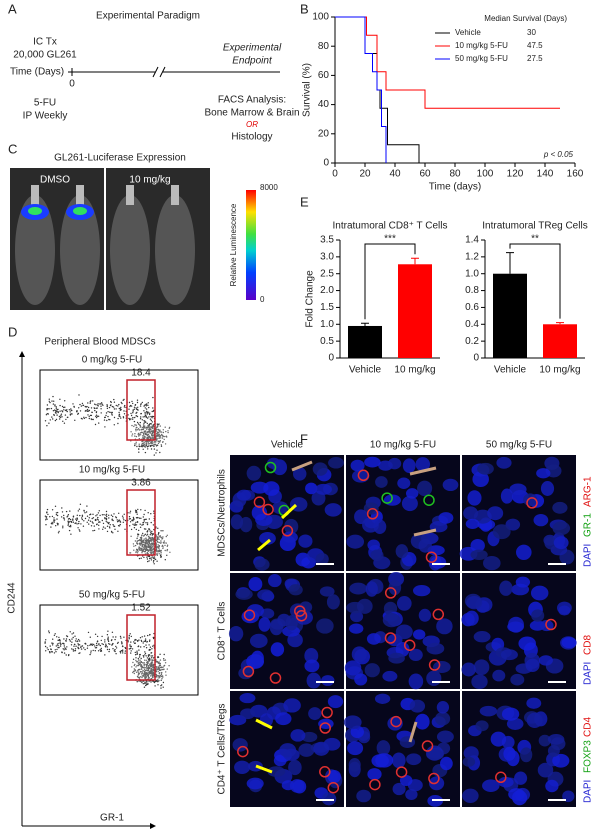 The image size is (604, 838). What do you see at coordinates (415, 261) in the screenshot?
I see `error-bar` at bounding box center [415, 261].